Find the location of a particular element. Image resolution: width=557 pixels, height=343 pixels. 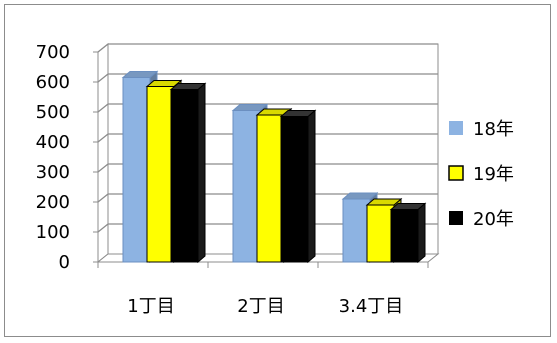

legend: 18年 19年 20年 is located at coordinates (481, 174).